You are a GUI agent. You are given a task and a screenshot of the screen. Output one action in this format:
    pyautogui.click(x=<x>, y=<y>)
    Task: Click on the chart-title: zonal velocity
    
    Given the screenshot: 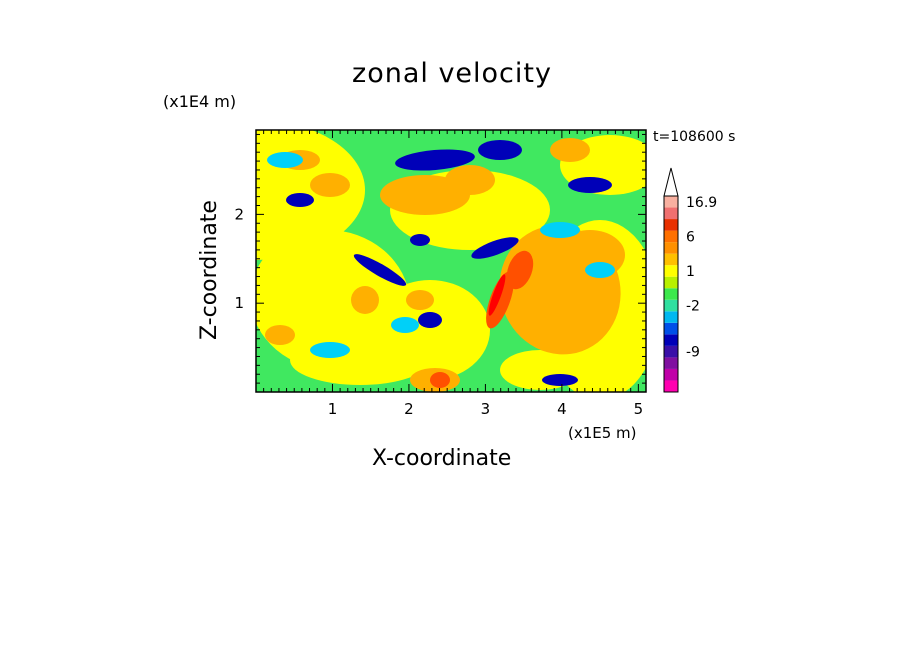 What is the action you would take?
    pyautogui.click(x=452, y=73)
    